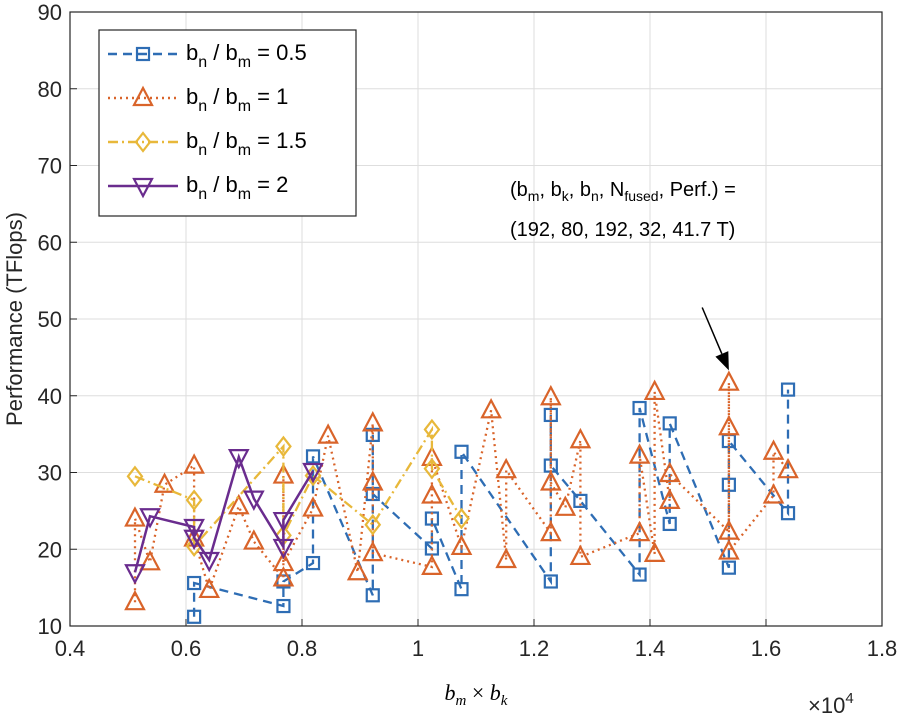 Image resolution: width=897 pixels, height=717 pixels. I want to click on legend-entry-3: bn / bm = 2, so click(198, 187).